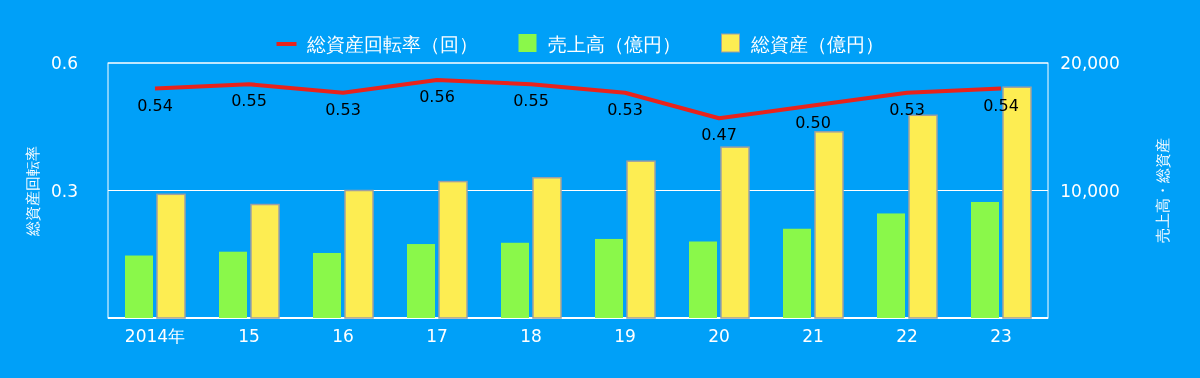  What do you see at coordinates (155, 336) in the screenshot?
I see `x-tick-label: 2014年` at bounding box center [155, 336].